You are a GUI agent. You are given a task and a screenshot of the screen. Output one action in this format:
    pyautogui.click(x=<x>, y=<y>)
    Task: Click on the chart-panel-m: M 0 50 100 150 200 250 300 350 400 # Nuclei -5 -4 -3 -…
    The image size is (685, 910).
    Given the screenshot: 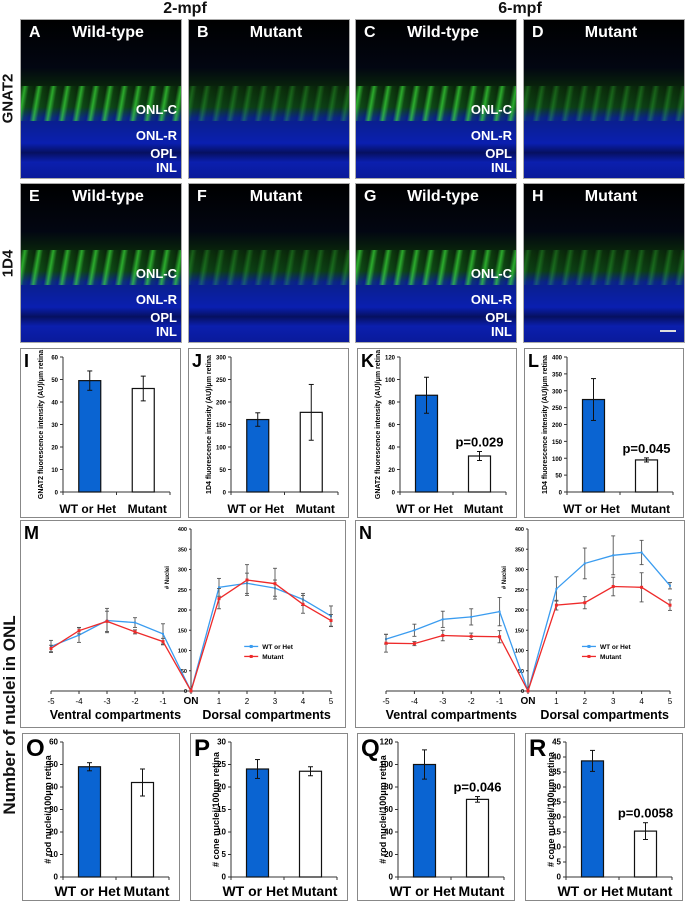 What is the action you would take?
    pyautogui.click(x=183, y=624)
    